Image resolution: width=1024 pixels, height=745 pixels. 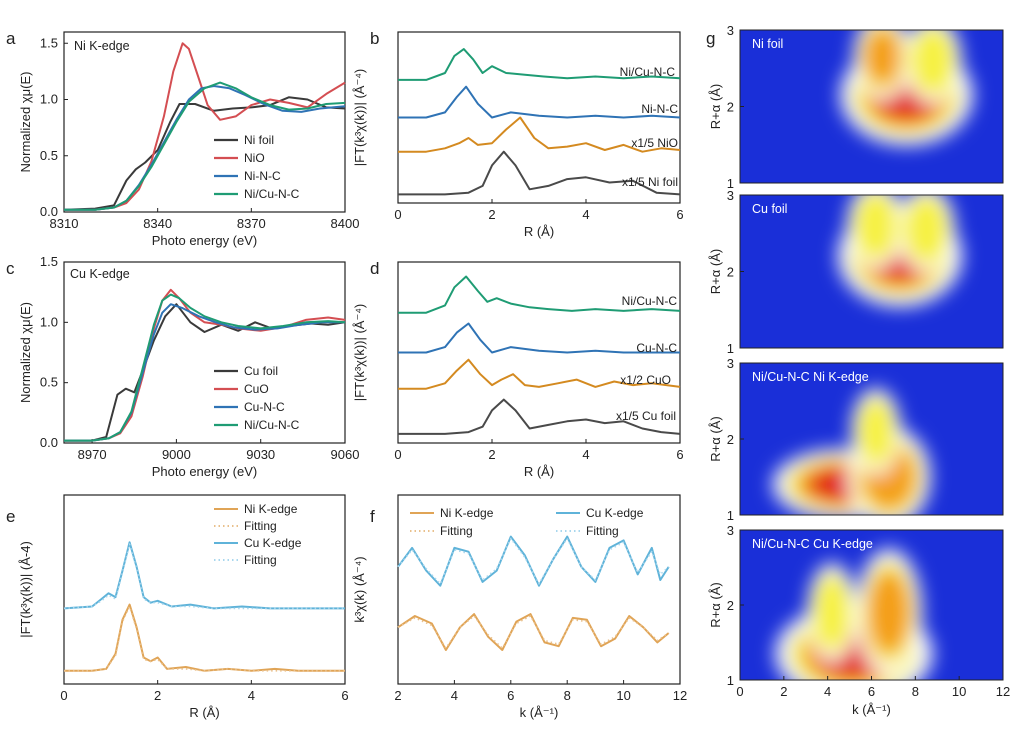 I want to click on panel-annotation: Cu K-edge, so click(x=100, y=274).